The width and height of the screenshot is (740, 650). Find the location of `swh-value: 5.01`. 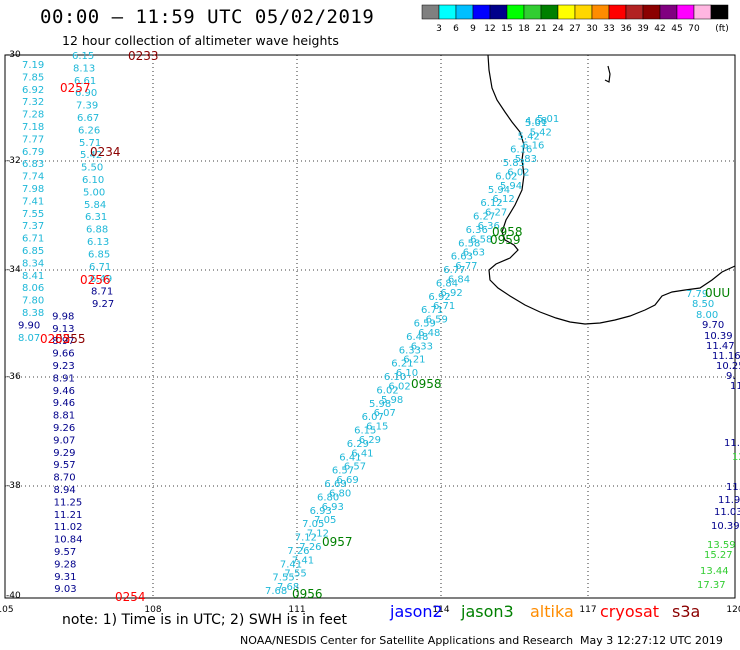

swh-value: 5.01 is located at coordinates (548, 119).